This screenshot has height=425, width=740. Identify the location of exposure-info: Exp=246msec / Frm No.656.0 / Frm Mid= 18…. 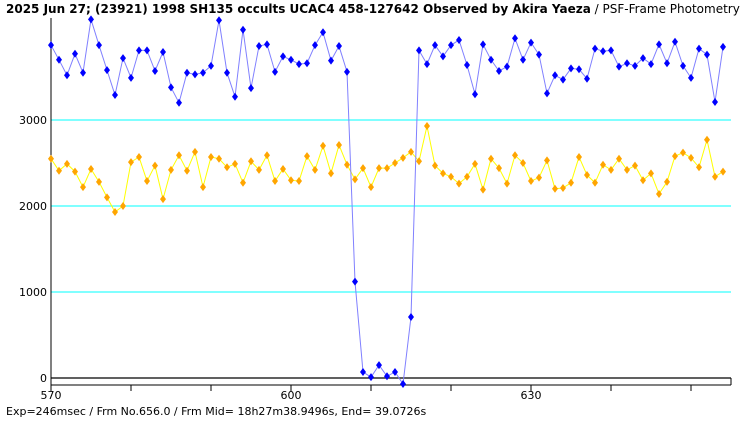
(216, 411).